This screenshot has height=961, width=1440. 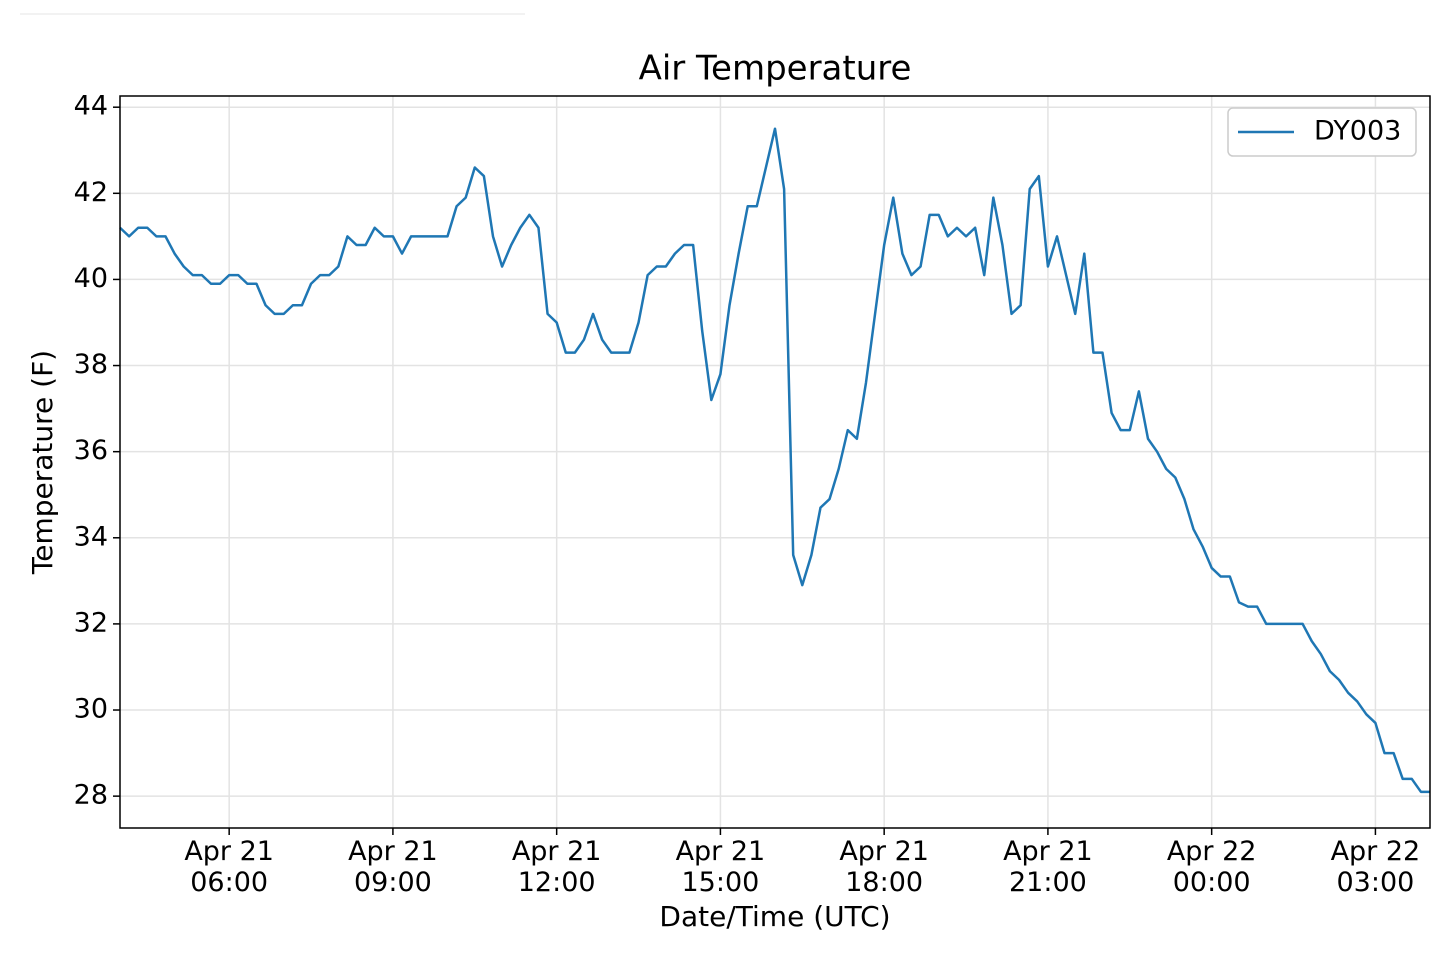 I want to click on legend-box, so click(x=1322, y=132).